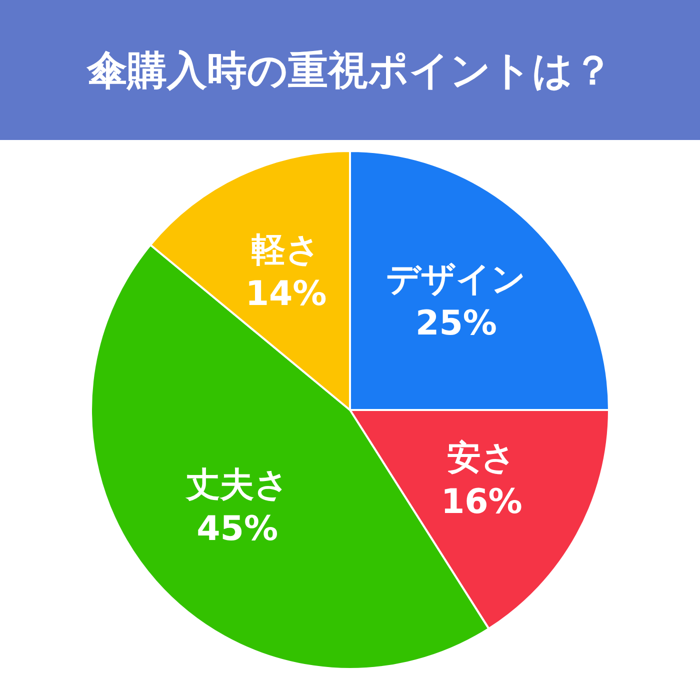  What do you see at coordinates (481, 458) in the screenshot?
I see `slice-label: 安さ` at bounding box center [481, 458].